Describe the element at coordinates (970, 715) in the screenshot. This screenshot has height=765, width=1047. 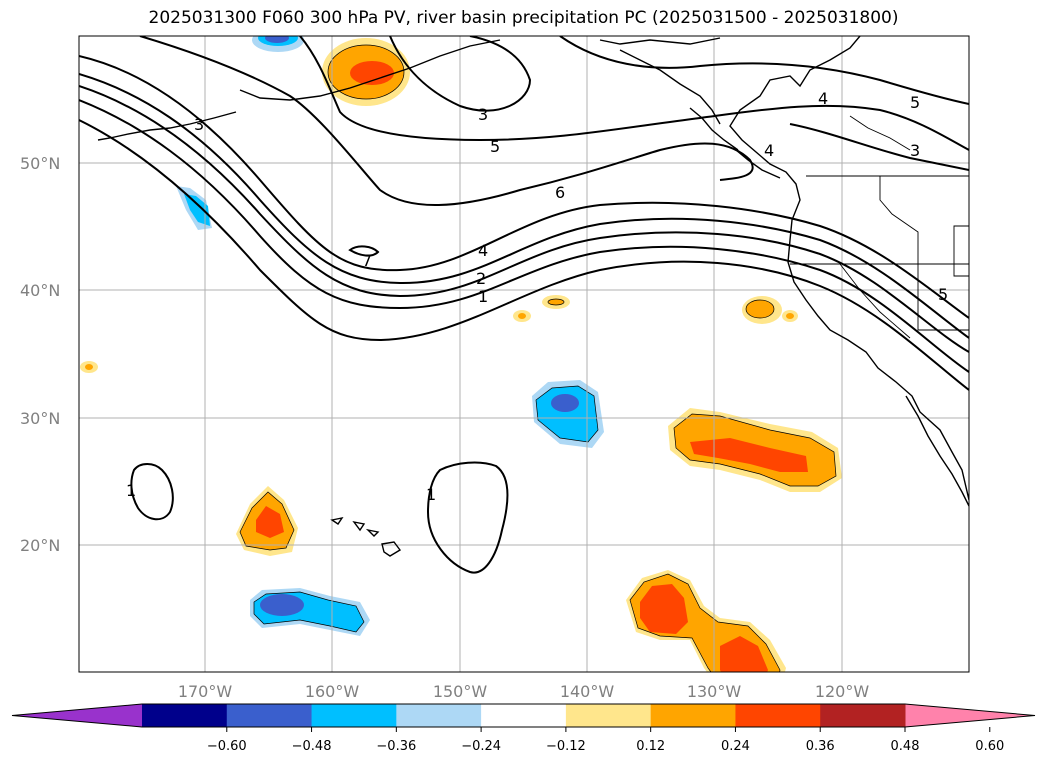
I see `colorbar-extend-high` at that location.